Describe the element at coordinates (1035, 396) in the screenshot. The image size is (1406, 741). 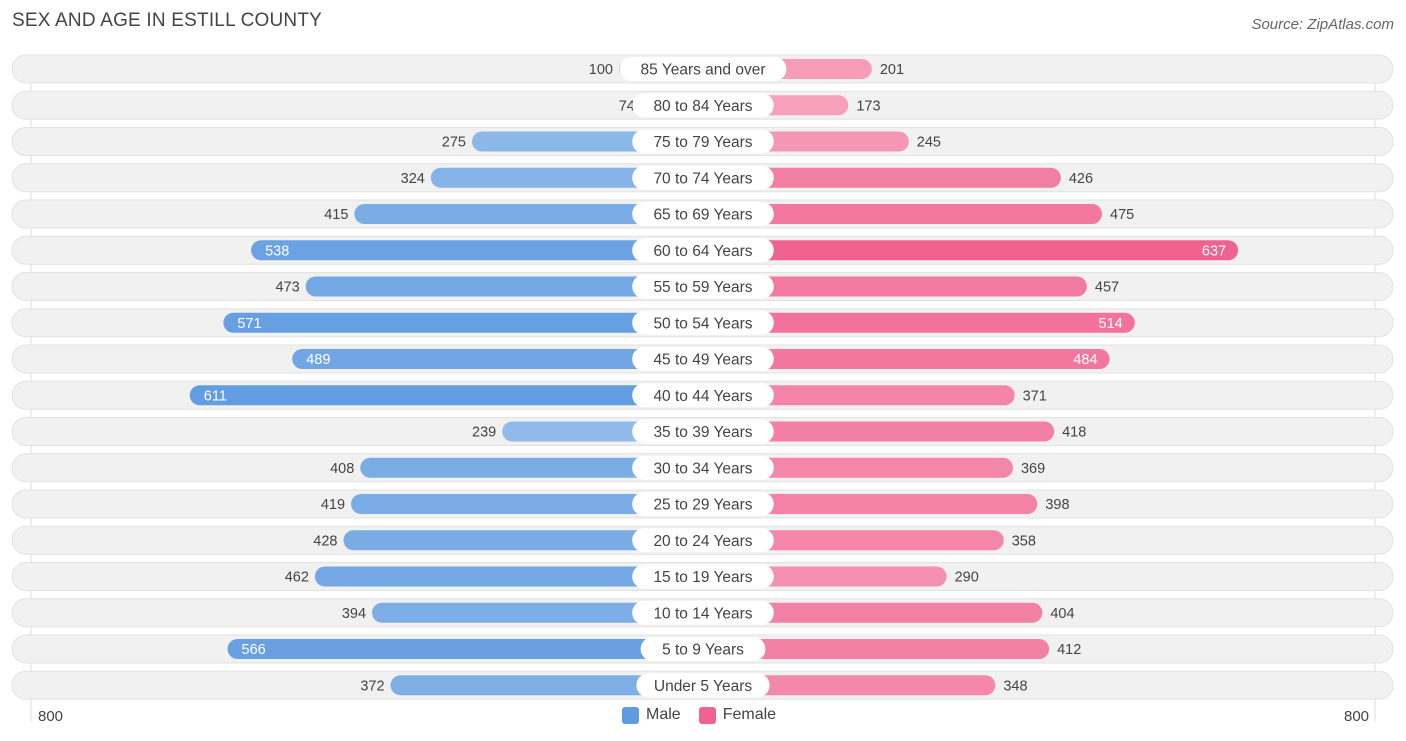
I see `female-value-label: 371` at that location.